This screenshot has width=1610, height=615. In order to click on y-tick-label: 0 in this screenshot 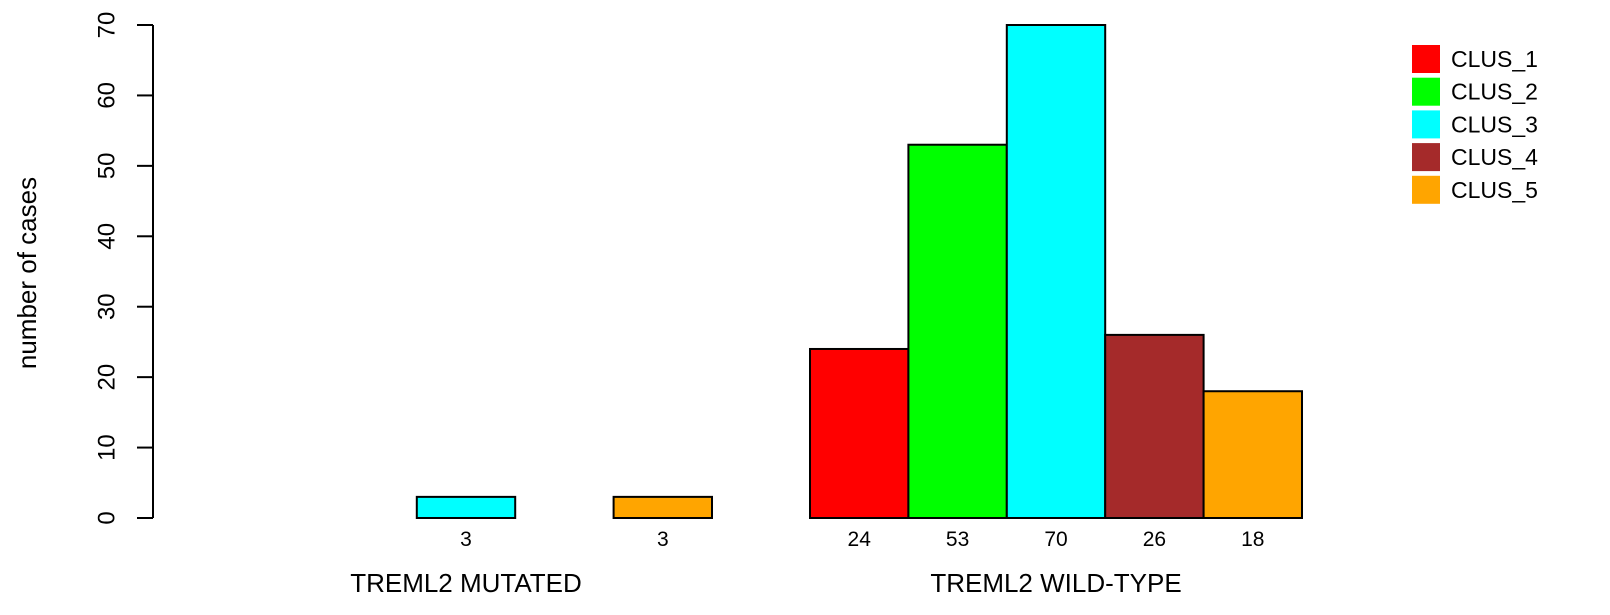, I will do `click(106, 517)`.